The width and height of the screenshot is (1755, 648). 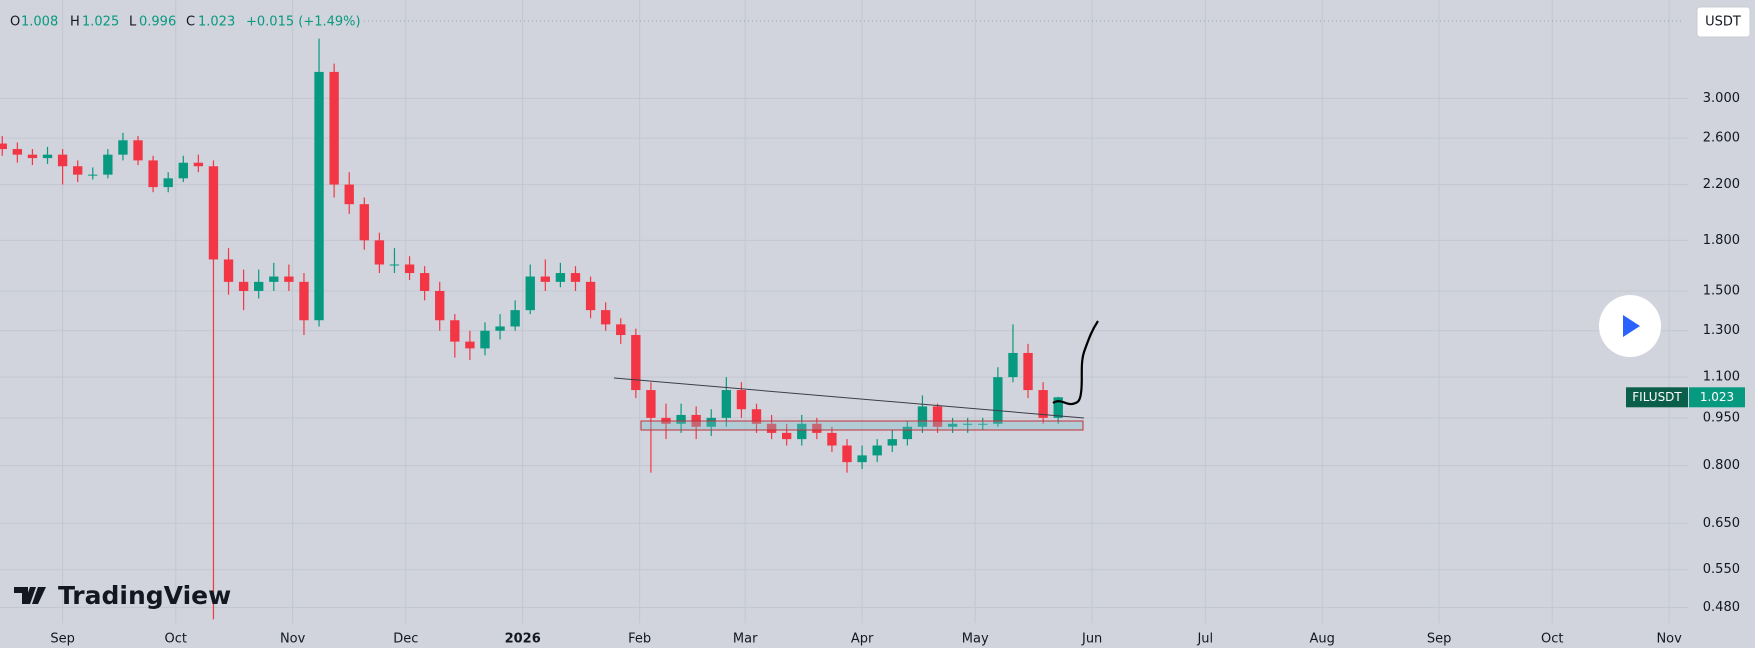 I want to click on y-tick-label: 1.500, so click(x=1721, y=290).